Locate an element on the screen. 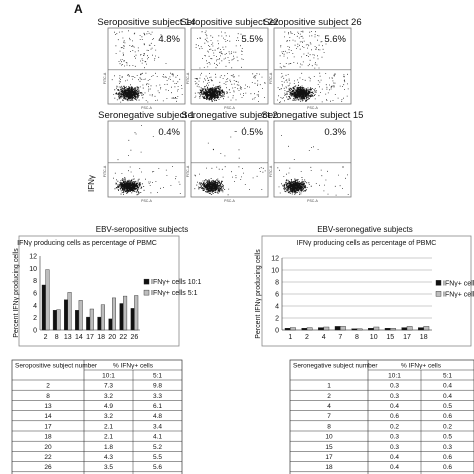 The image size is (474, 474). y-tick-label: 4 is located at coordinates (35, 306).